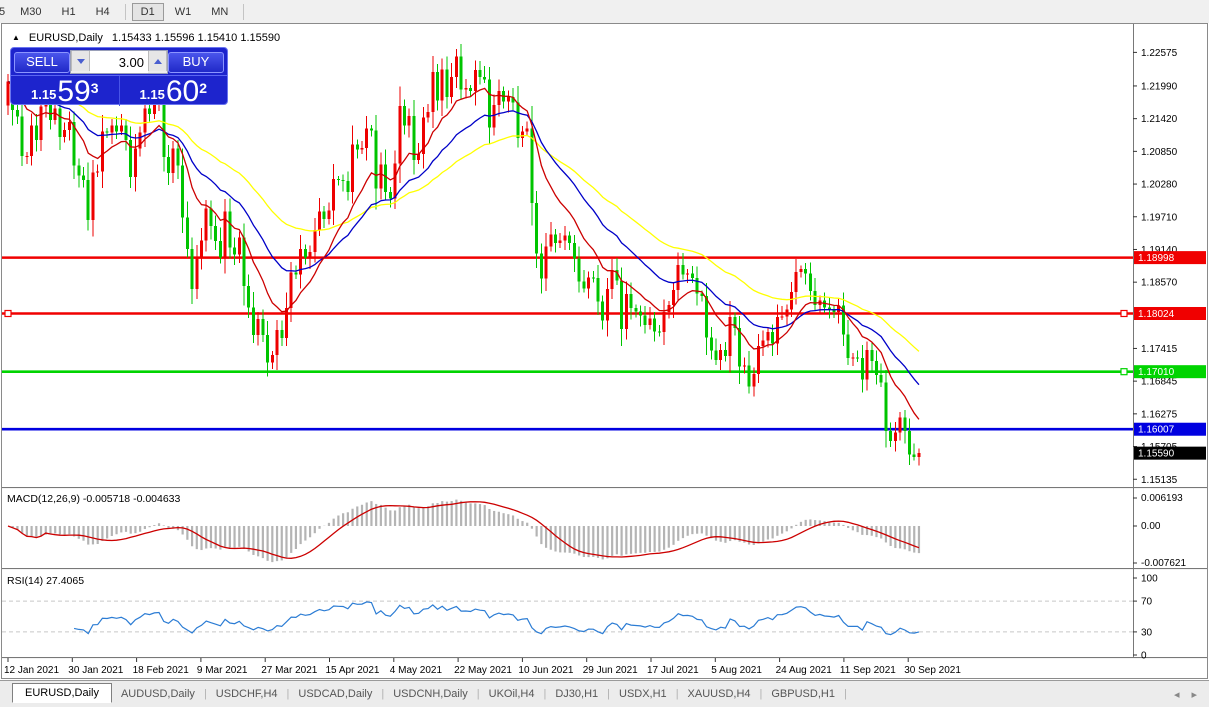 The width and height of the screenshot is (1209, 707). I want to click on chart-tab-audusd-daily: AUDUSD,Daily, so click(157, 694).